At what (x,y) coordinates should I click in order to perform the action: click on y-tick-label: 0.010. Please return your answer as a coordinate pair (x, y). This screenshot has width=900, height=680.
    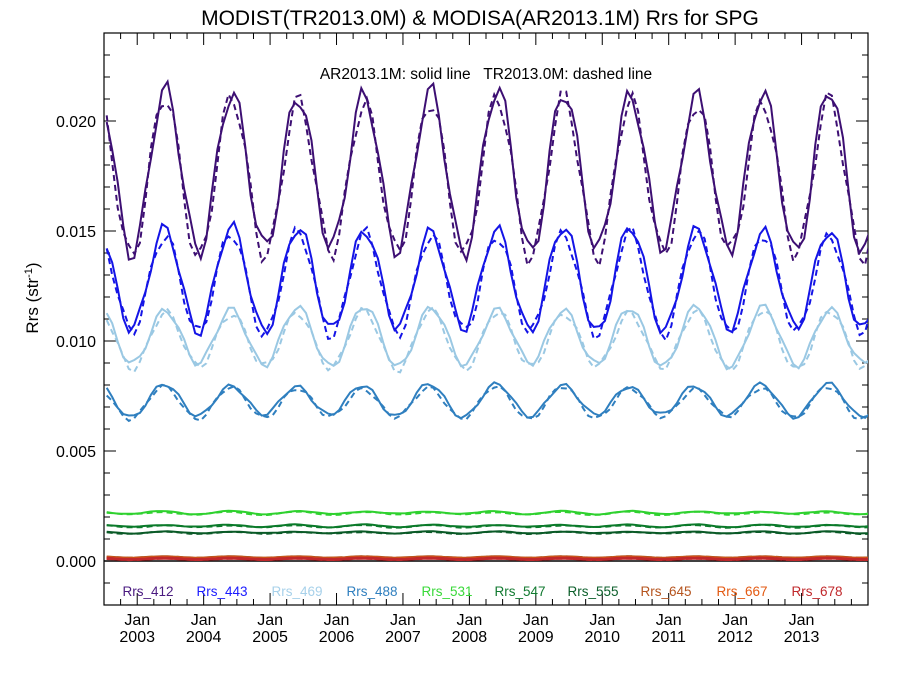
    Looking at the image, I should click on (76, 342).